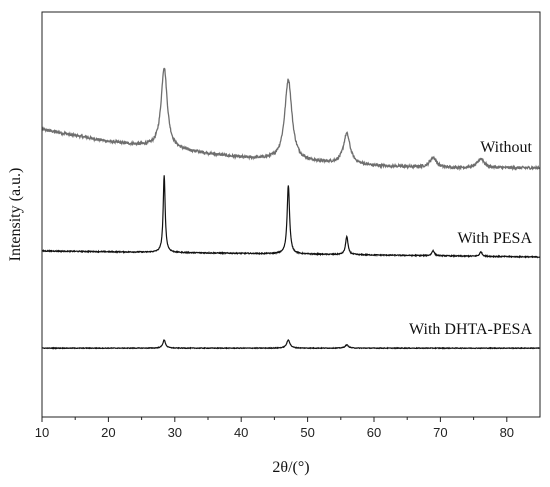 The height and width of the screenshot is (487, 550). Describe the element at coordinates (440, 432) in the screenshot. I see `x-tick-label: 70` at that location.